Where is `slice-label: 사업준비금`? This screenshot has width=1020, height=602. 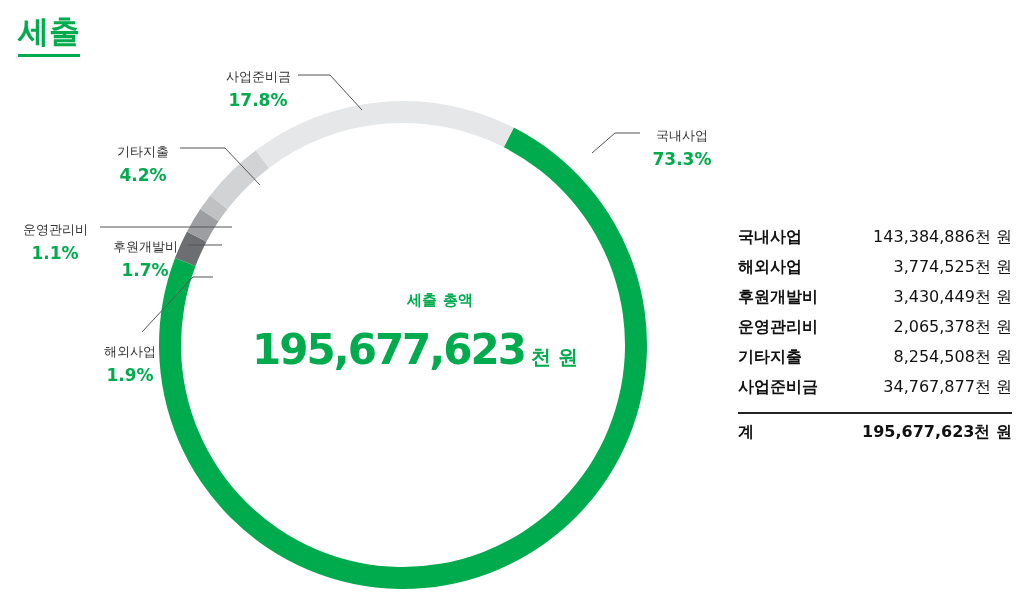
slice-label: 사업준비금 is located at coordinates (258, 76).